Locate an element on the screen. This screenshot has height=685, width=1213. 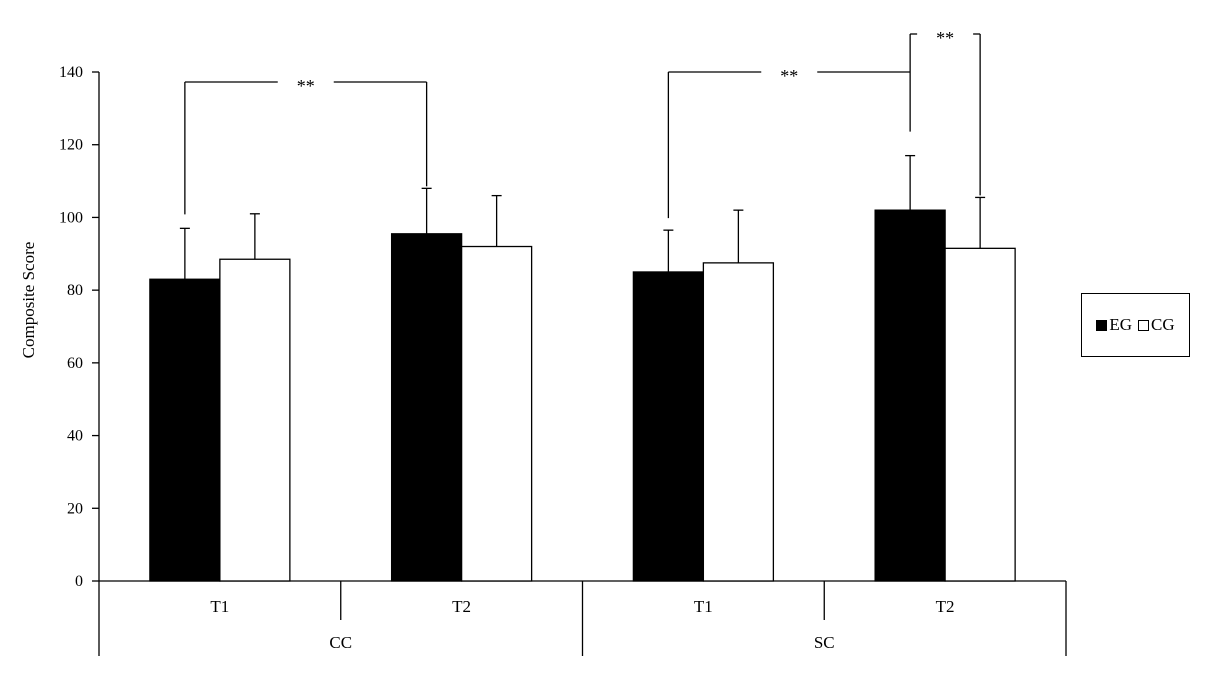
y-tick-label: 0 is located at coordinates (79, 581).